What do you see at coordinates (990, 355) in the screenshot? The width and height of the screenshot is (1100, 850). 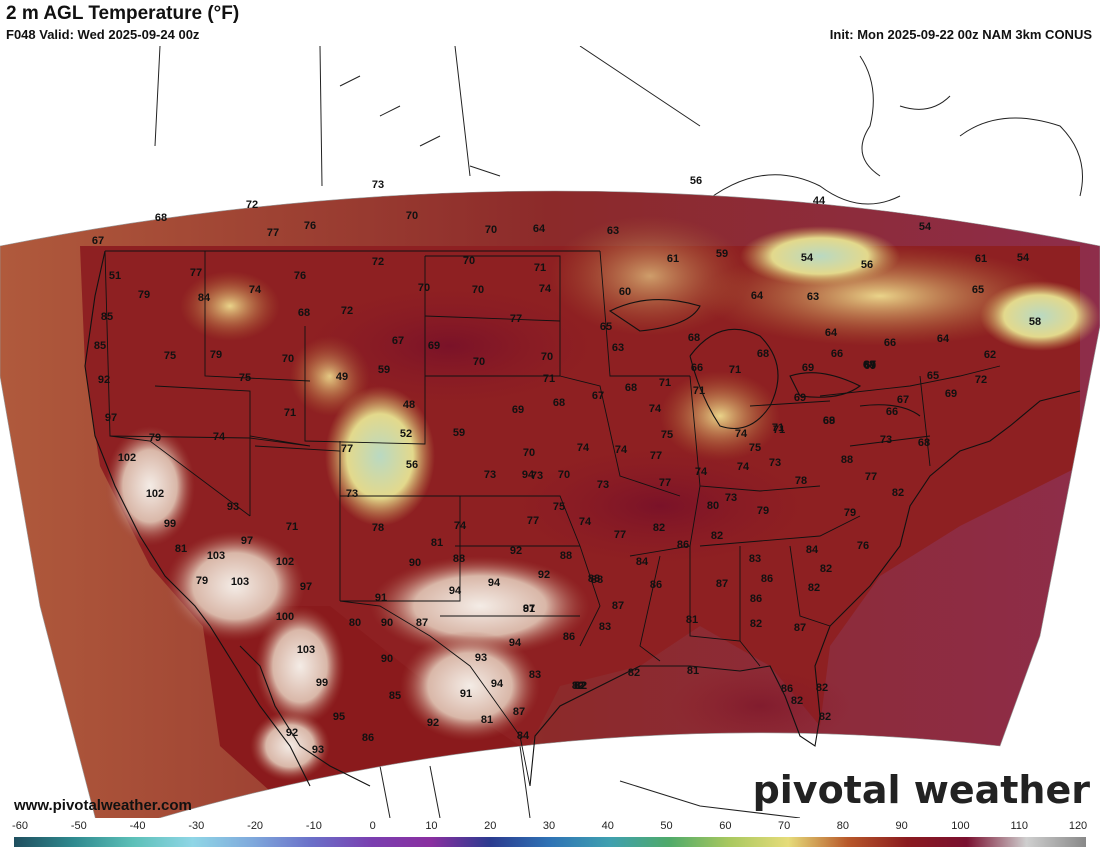 I see `temperature-label: 62` at bounding box center [990, 355].